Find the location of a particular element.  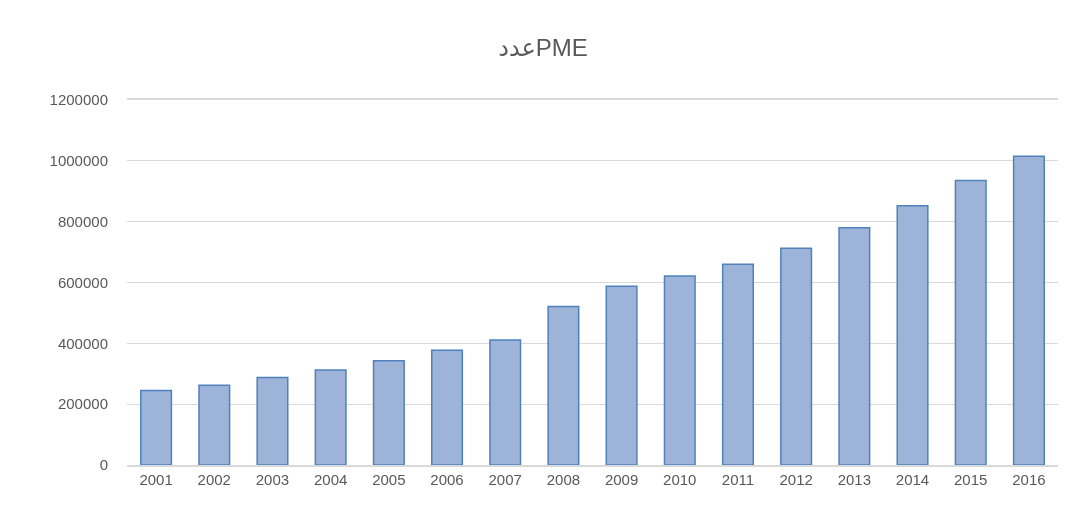

x-tick-label: 2007 is located at coordinates (505, 479).